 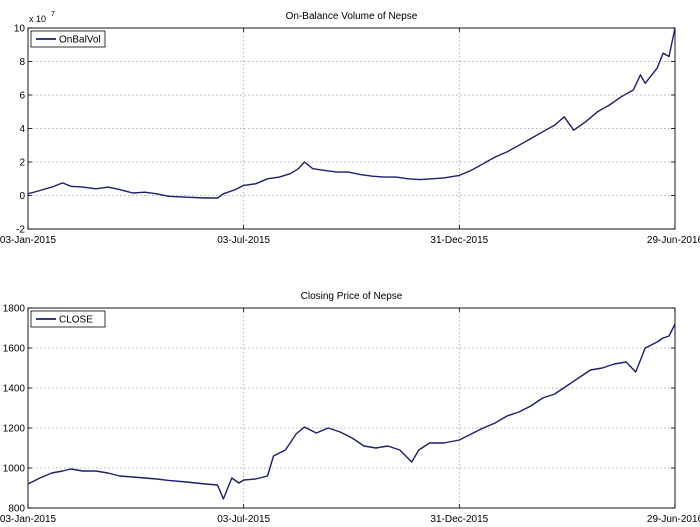 I want to click on y-tick-label: -2, so click(x=20, y=230).